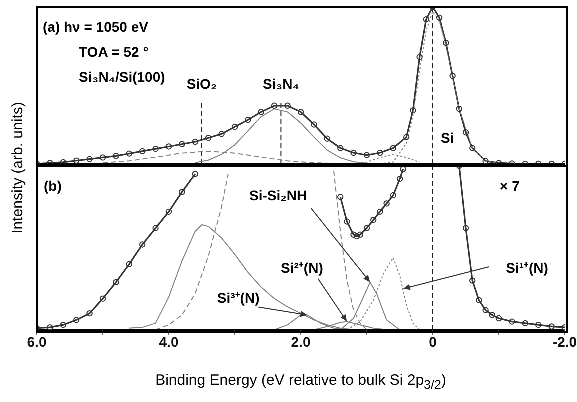 This screenshot has height=402, width=577. I want to click on y-axis-title: Intensity (arb. units), so click(18, 168).